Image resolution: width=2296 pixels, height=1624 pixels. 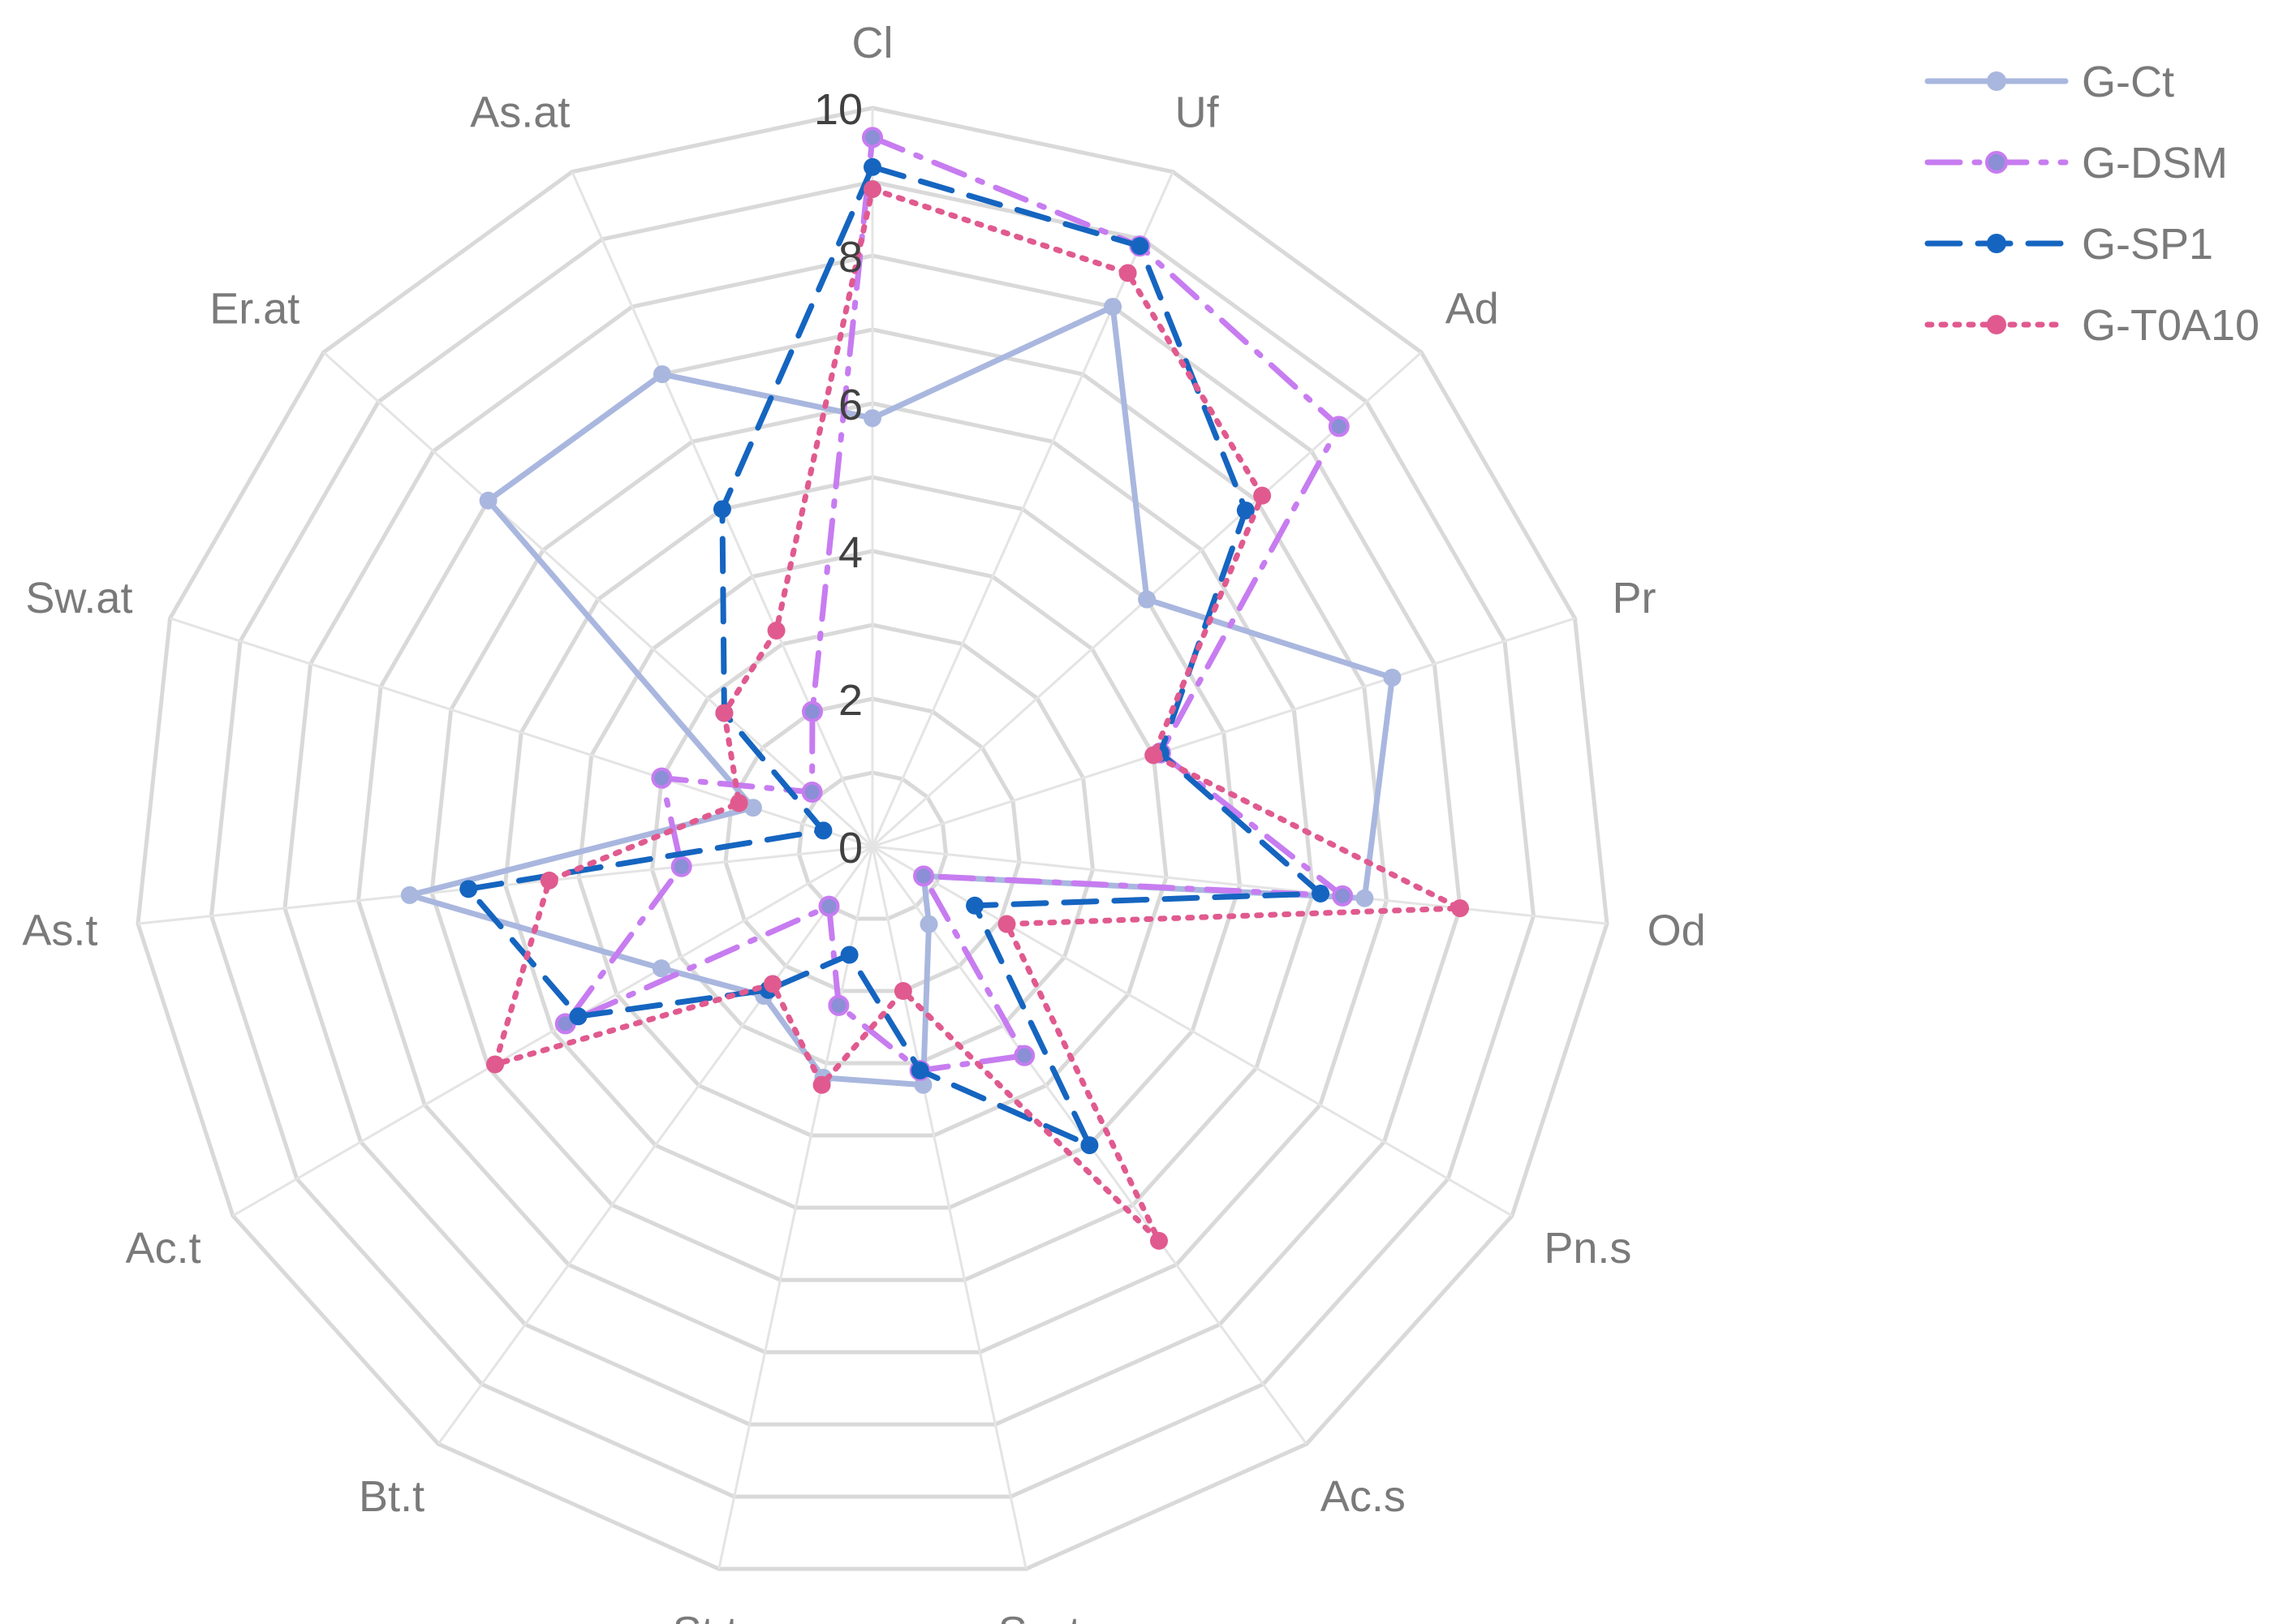 What do you see at coordinates (60, 930) in the screenshot?
I see `axis-label: As.t` at bounding box center [60, 930].